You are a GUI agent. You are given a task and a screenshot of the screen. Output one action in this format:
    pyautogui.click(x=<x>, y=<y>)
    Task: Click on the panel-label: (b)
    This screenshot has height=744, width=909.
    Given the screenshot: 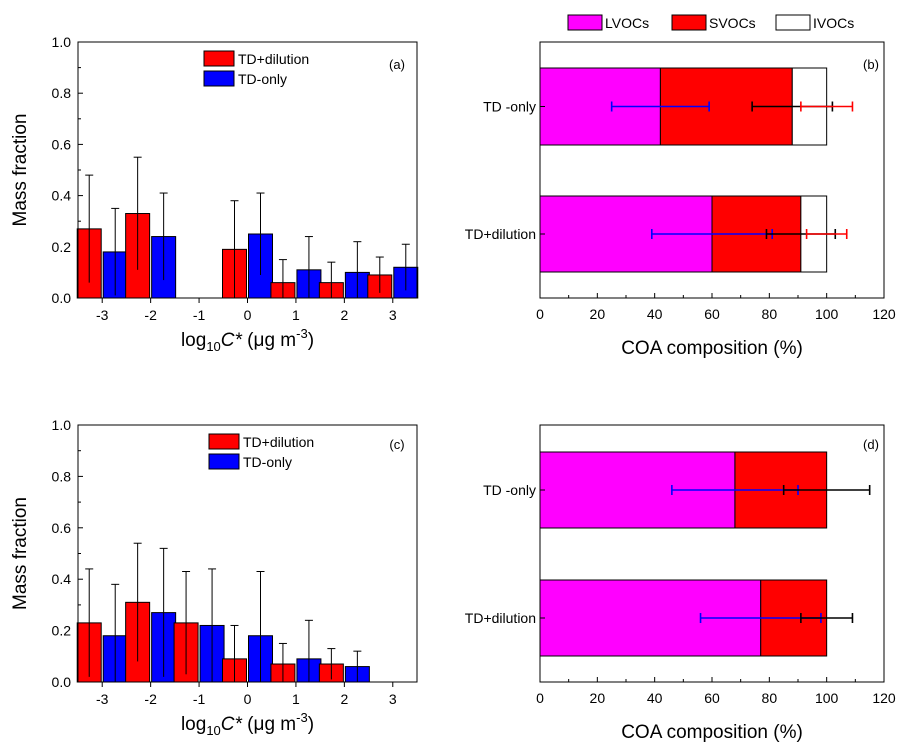 What is the action you would take?
    pyautogui.click(x=871, y=64)
    